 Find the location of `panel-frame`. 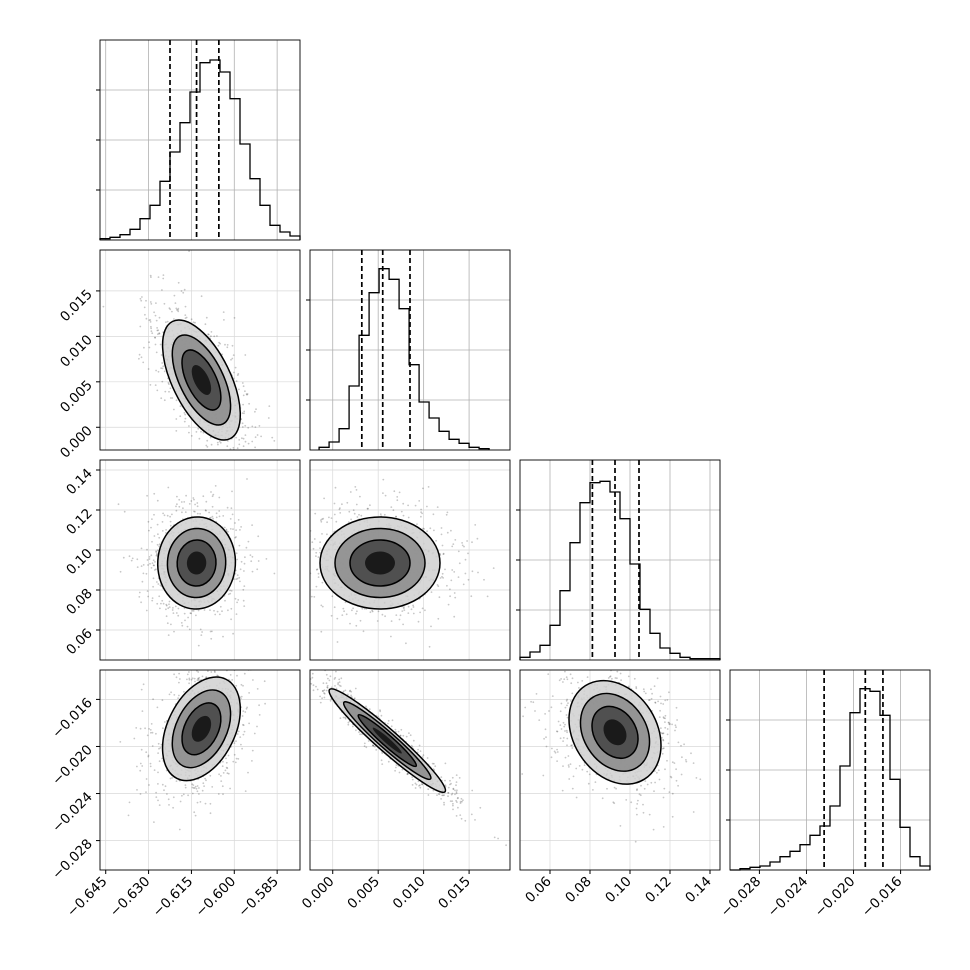

panel-frame is located at coordinates (200, 560).